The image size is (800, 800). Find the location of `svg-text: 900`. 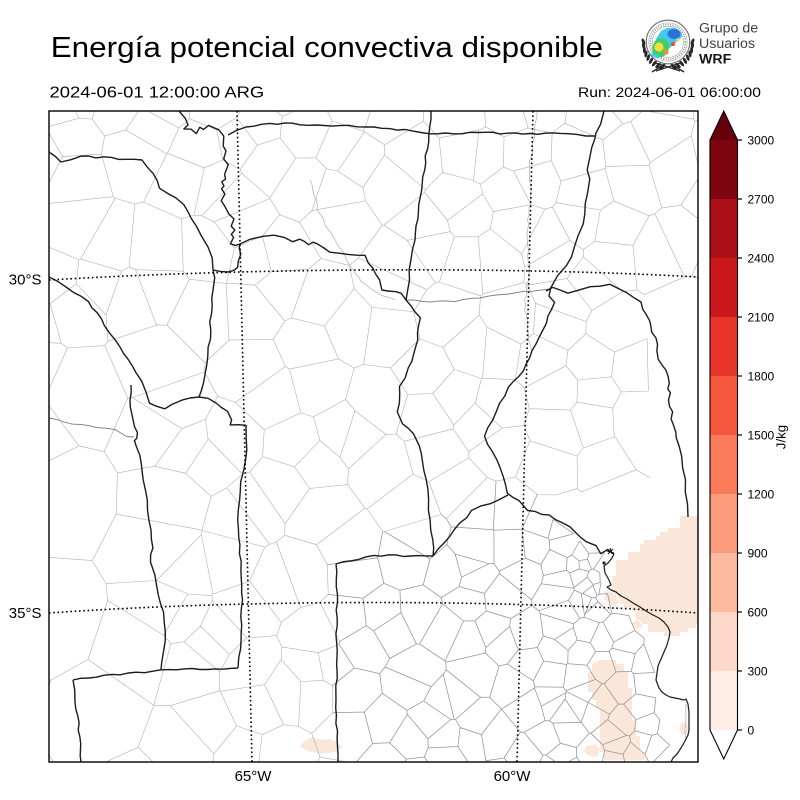

svg-text: 900 is located at coordinates (758, 553).